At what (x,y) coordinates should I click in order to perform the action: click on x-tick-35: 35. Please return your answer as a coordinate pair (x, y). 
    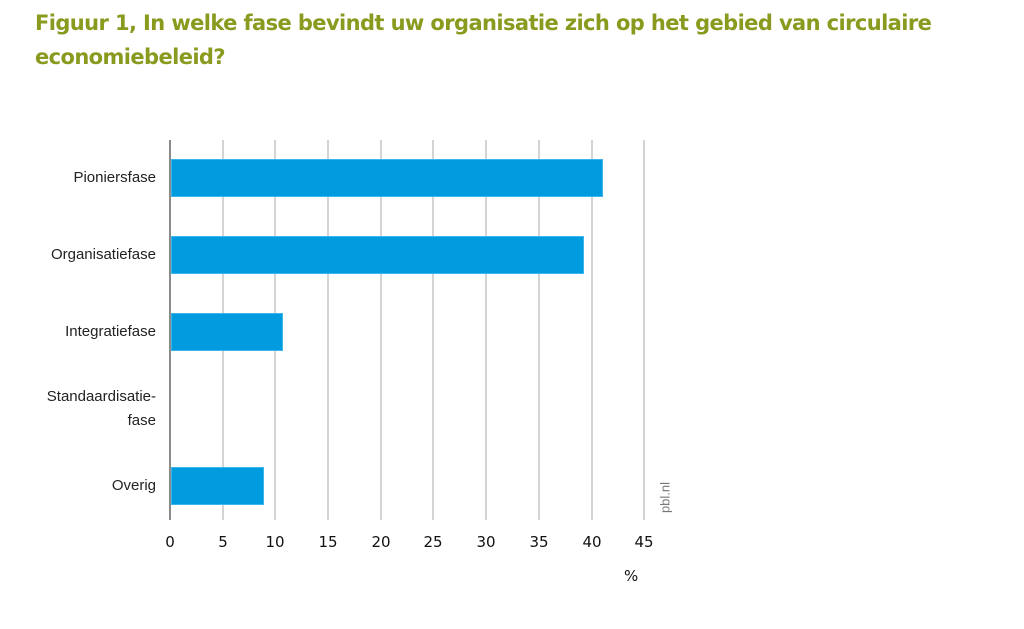
    Looking at the image, I should click on (539, 542).